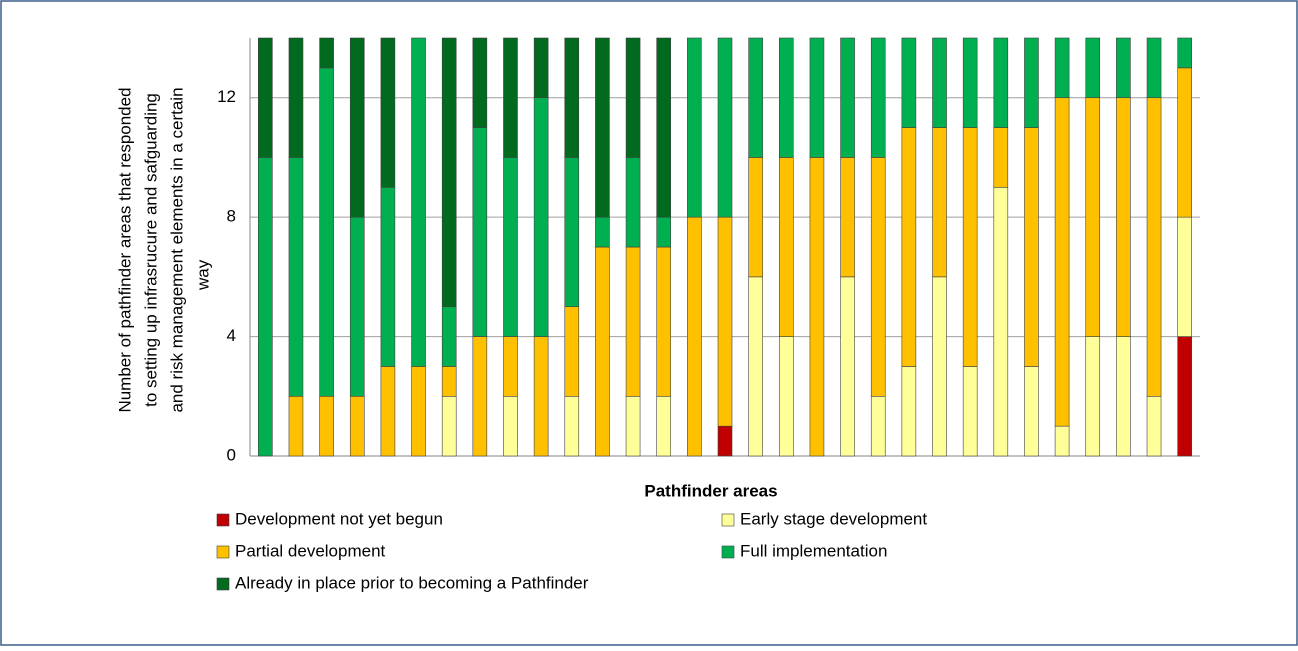 This screenshot has height=651, width=1298. Describe the element at coordinates (202, 275) in the screenshot. I see `y-axis-title: way` at that location.